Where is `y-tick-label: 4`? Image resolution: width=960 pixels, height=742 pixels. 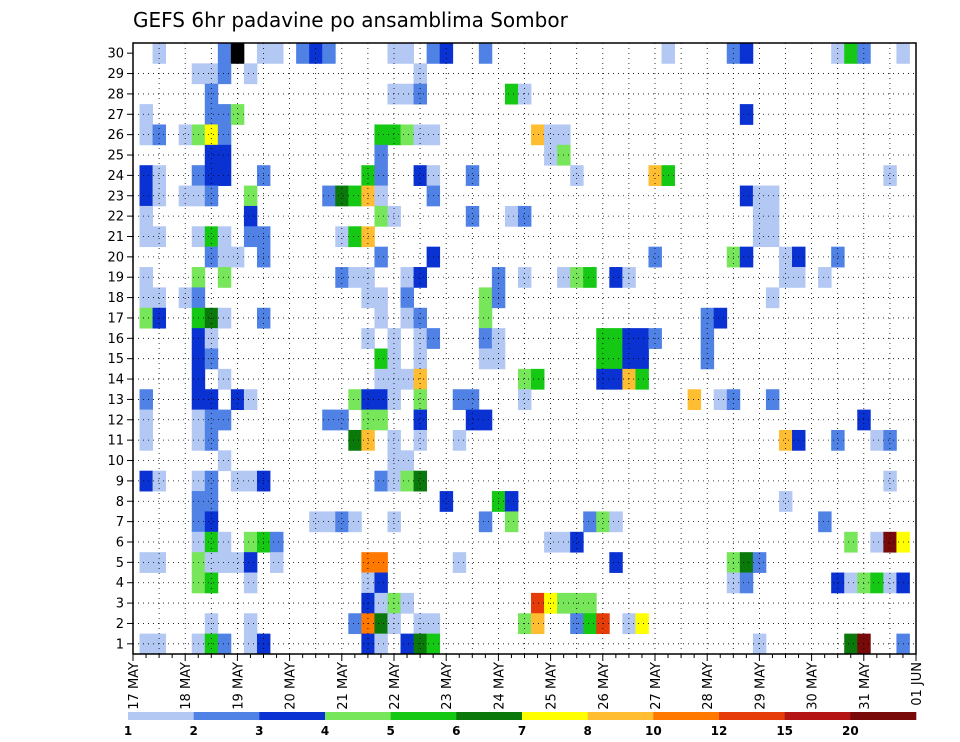
y-tick-label: 4 is located at coordinates (120, 583).